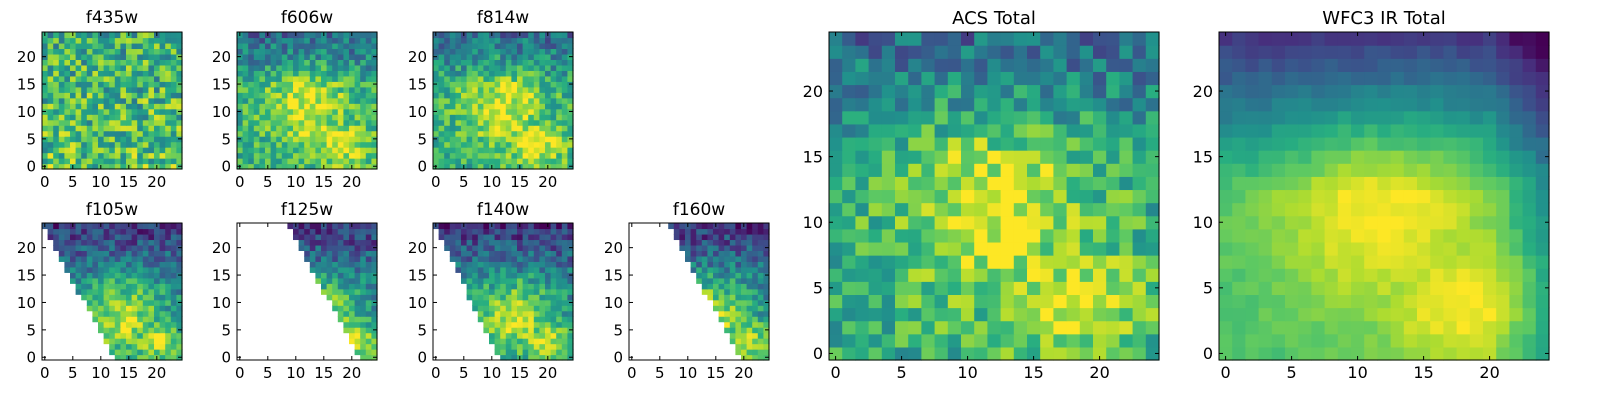 This screenshot has height=400, width=1600. Describe the element at coordinates (902, 372) in the screenshot. I see `x-tick-label: 5` at that location.